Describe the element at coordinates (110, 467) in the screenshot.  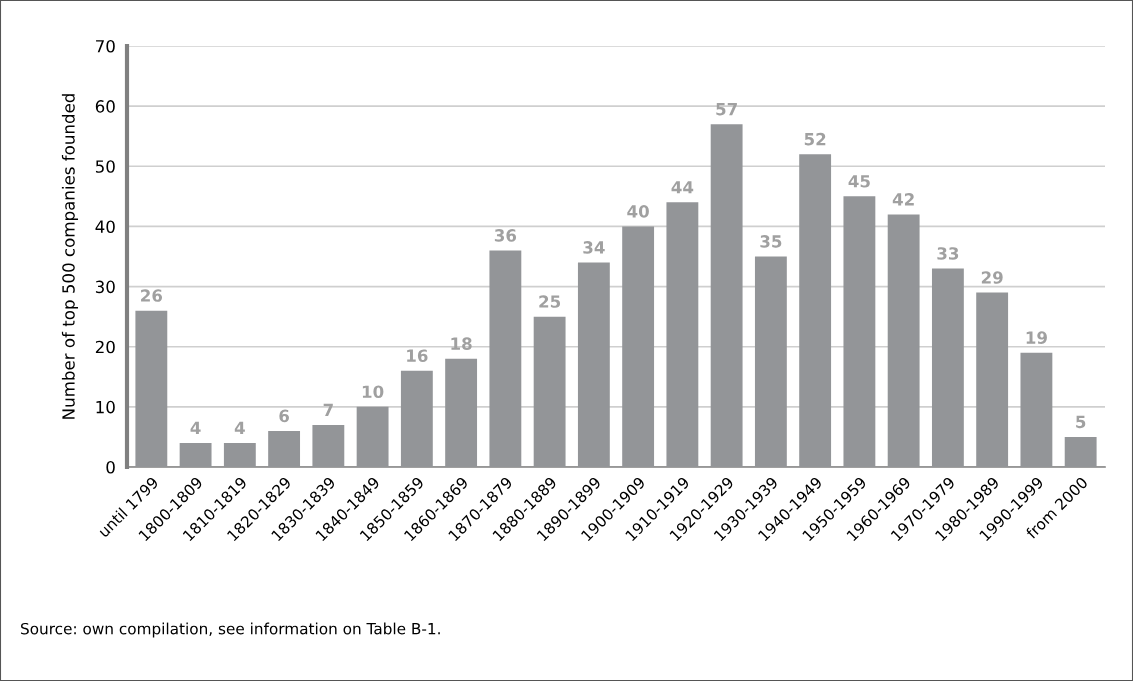
I see `y-tick-label: 0` at that location.